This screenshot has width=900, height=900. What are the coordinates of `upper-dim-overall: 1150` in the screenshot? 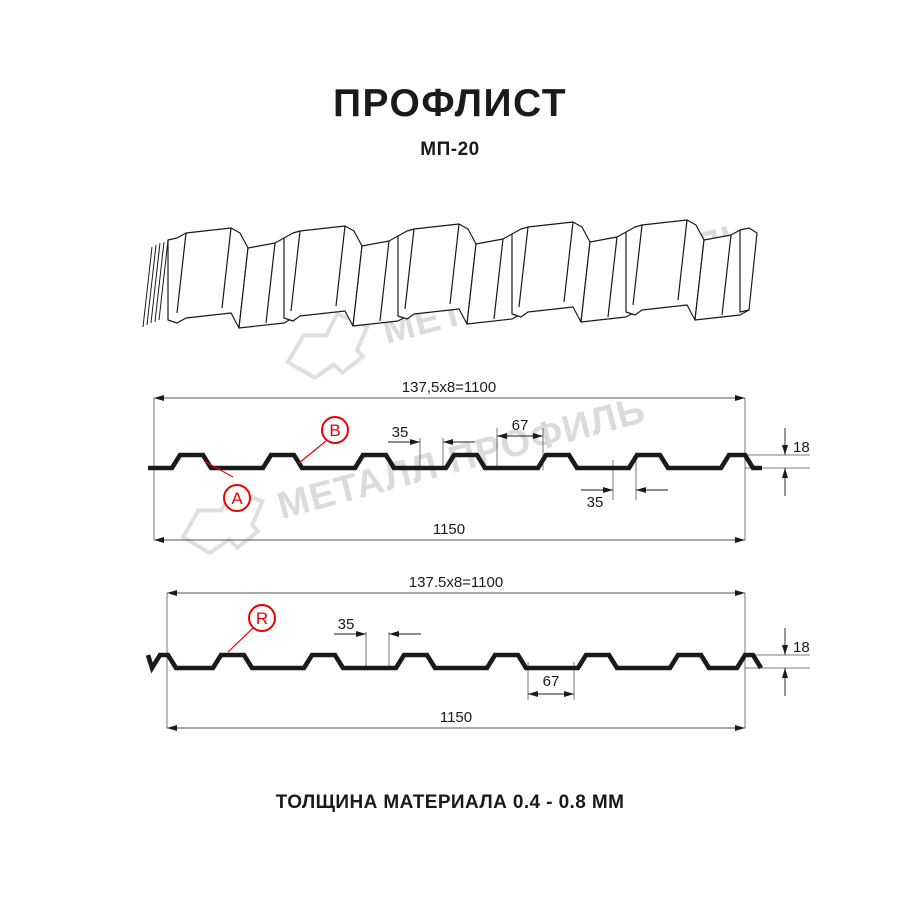 It's located at (449, 532).